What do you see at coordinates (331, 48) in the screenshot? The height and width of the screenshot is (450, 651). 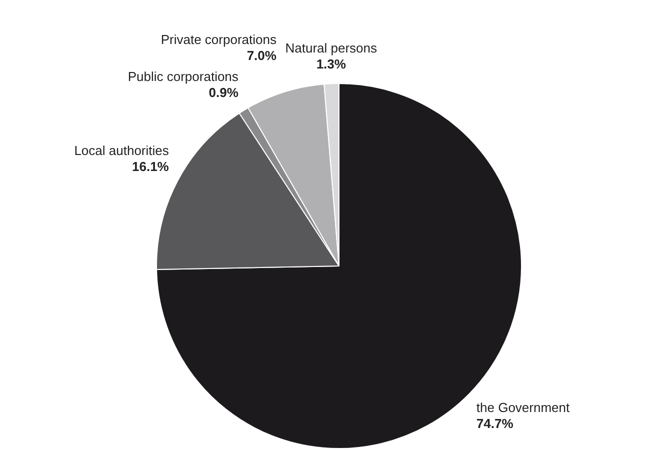 I see `slice-label: Natural persons` at bounding box center [331, 48].